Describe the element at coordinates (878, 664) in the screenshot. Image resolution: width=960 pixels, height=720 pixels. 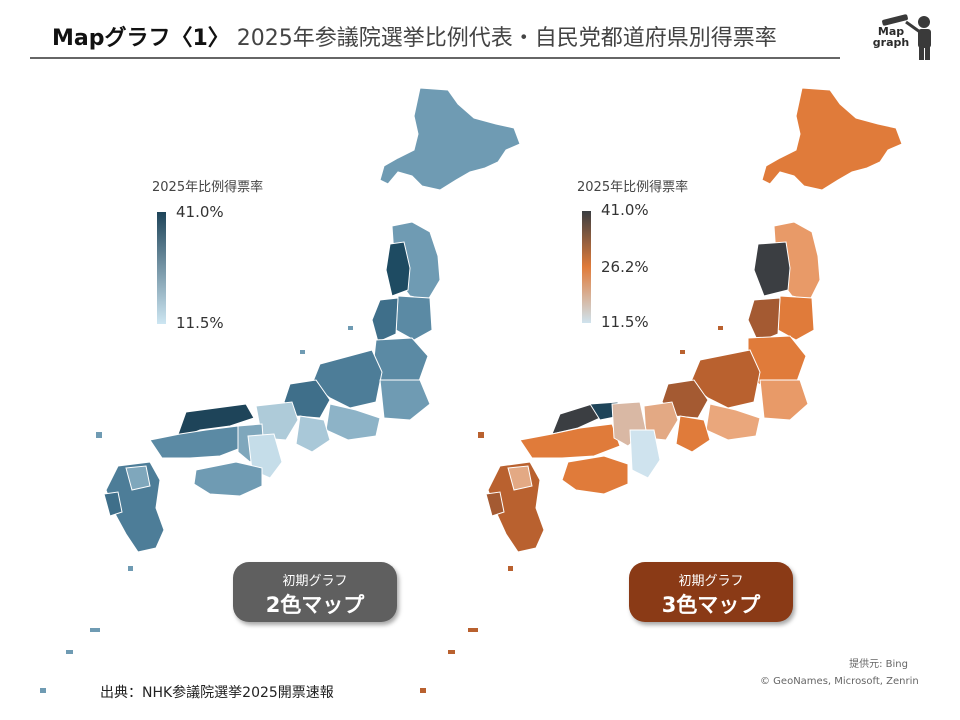
I see `credit-provider: 提供元: Bing` at that location.